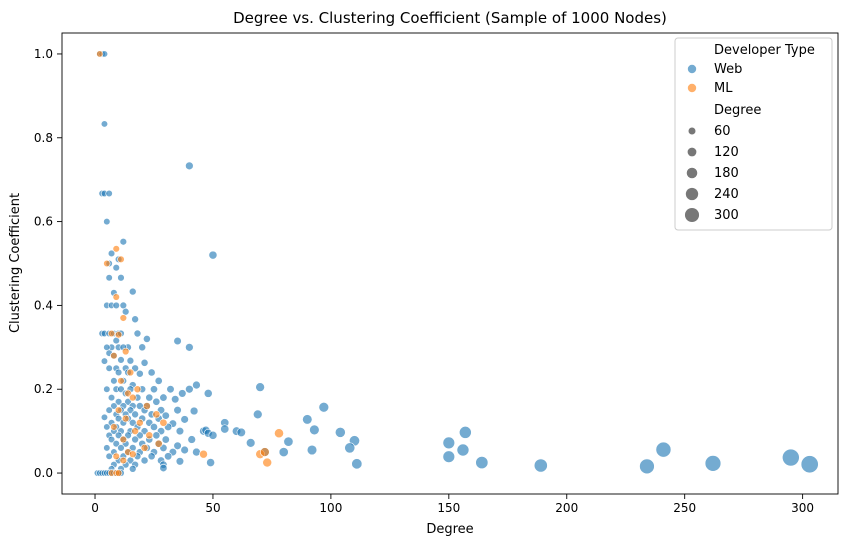 Image resolution: width=846 pixels, height=547 pixels. What do you see at coordinates (43, 473) in the screenshot?
I see `y-tick-label: 0.0` at bounding box center [43, 473].